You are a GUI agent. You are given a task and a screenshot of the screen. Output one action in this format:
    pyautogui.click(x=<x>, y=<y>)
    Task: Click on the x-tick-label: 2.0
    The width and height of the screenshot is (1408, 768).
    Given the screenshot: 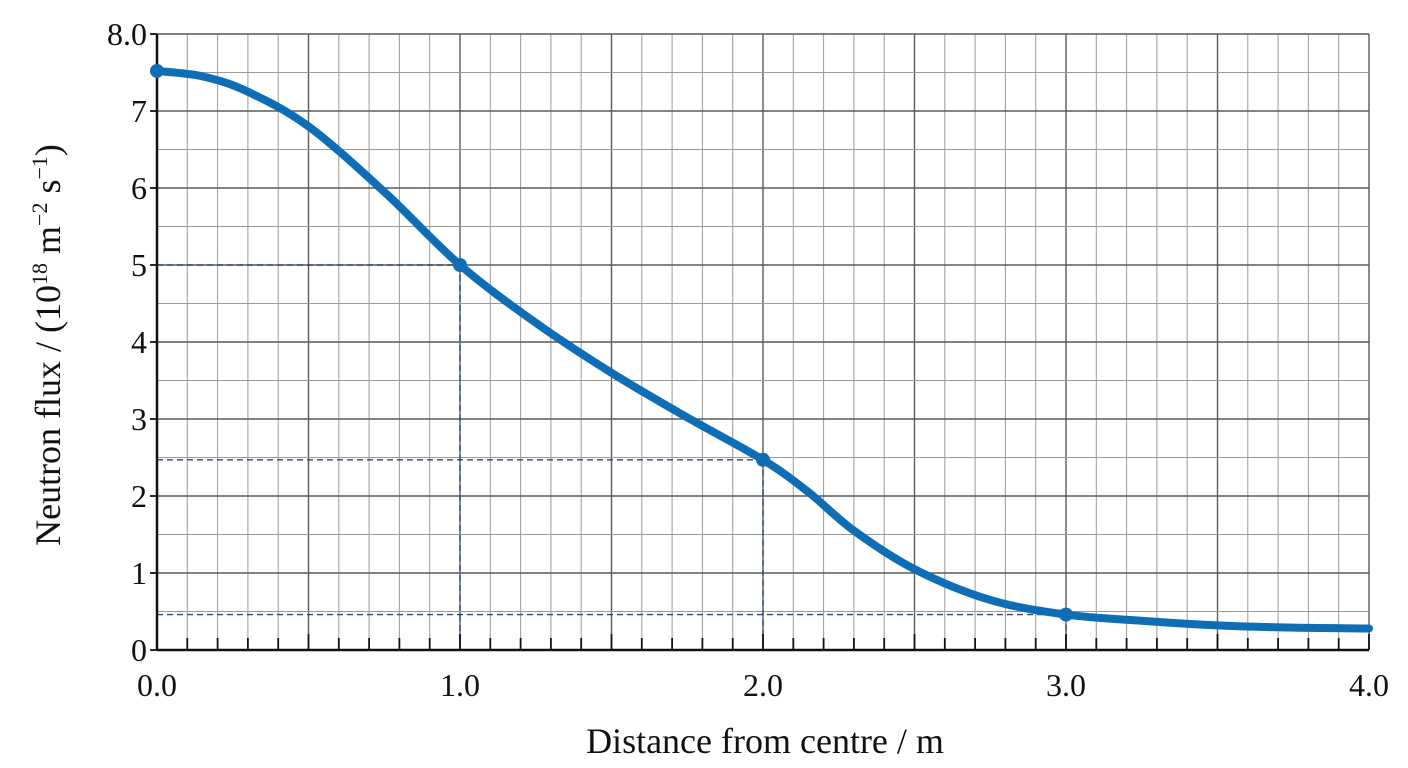 What is the action you would take?
    pyautogui.click(x=763, y=685)
    